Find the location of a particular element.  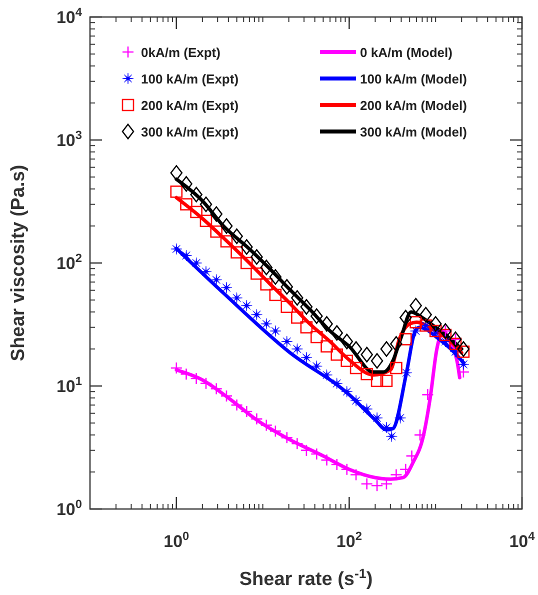

x-tick-label: 10$^{4}$ is located at coordinates (522, 540).